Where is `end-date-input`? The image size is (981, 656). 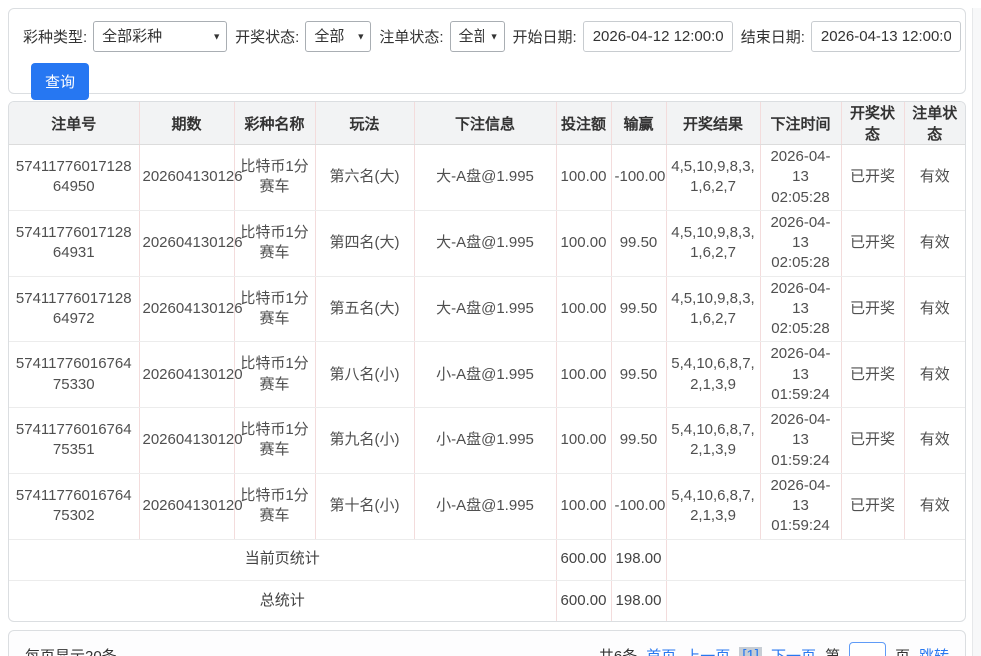 end-date-input is located at coordinates (885, 36).